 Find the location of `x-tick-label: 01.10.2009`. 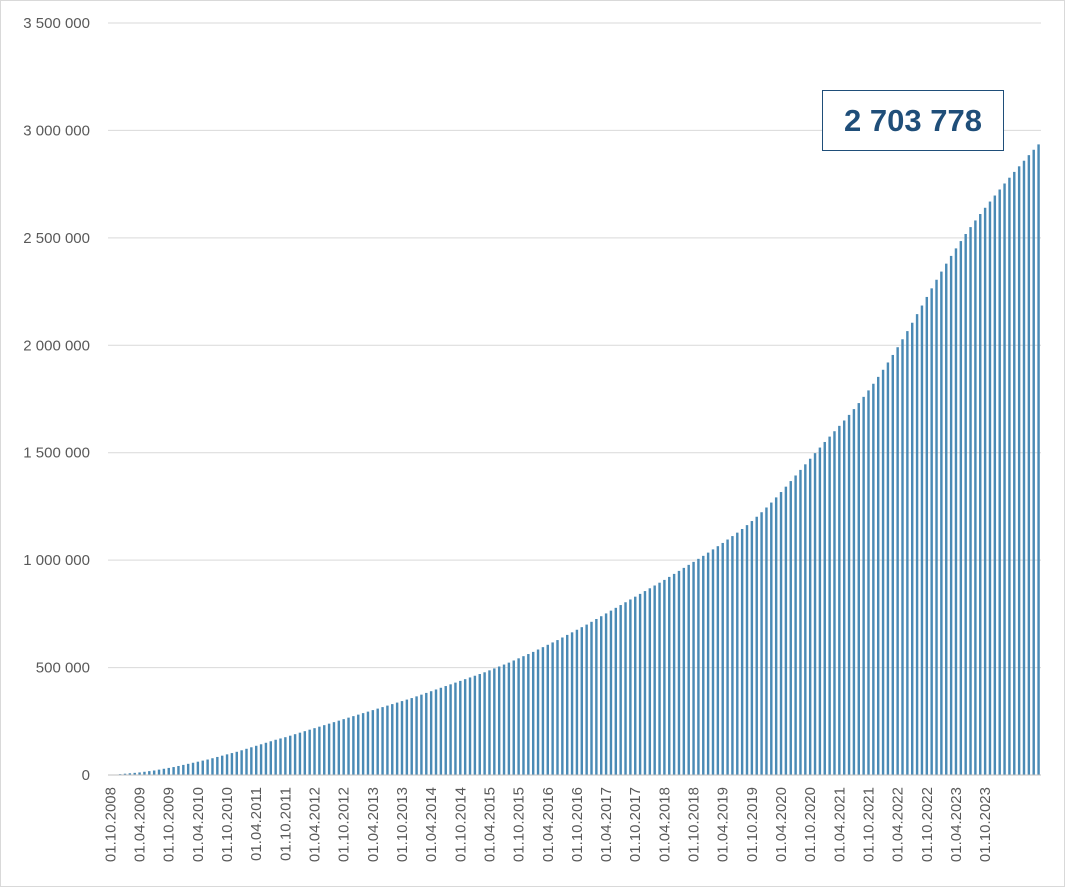

x-tick-label: 01.10.2009 is located at coordinates (169, 824).